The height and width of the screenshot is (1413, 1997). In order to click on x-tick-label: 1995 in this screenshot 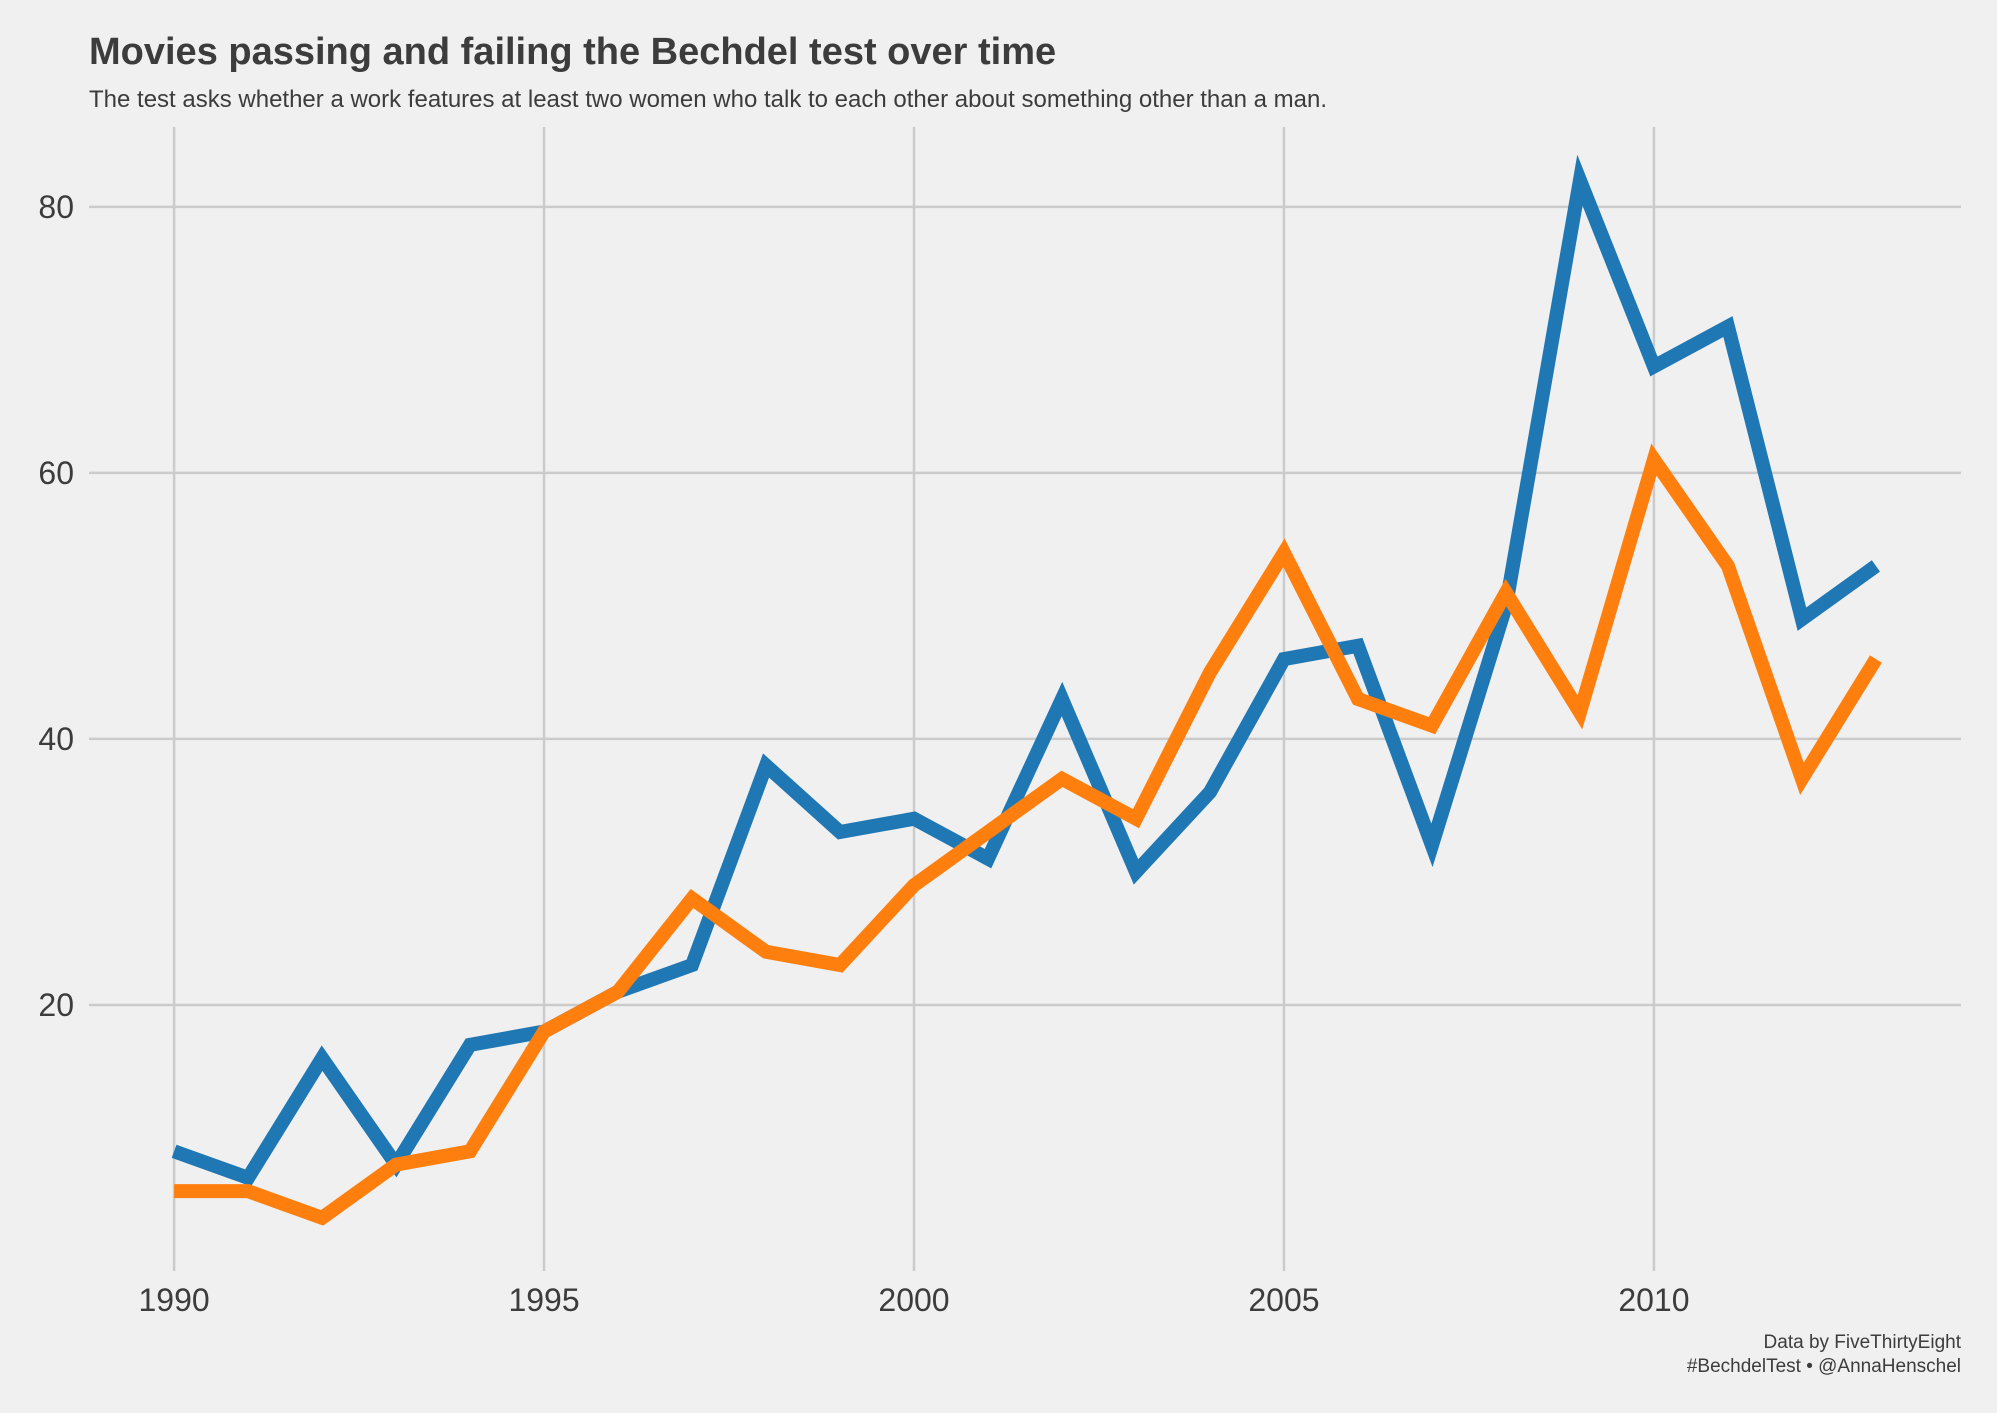, I will do `click(543, 1300)`.